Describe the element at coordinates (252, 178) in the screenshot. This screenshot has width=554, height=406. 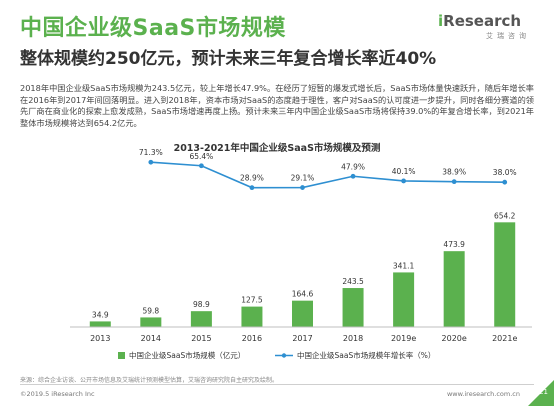
I see `growth-label-2016: 28.9%` at that location.